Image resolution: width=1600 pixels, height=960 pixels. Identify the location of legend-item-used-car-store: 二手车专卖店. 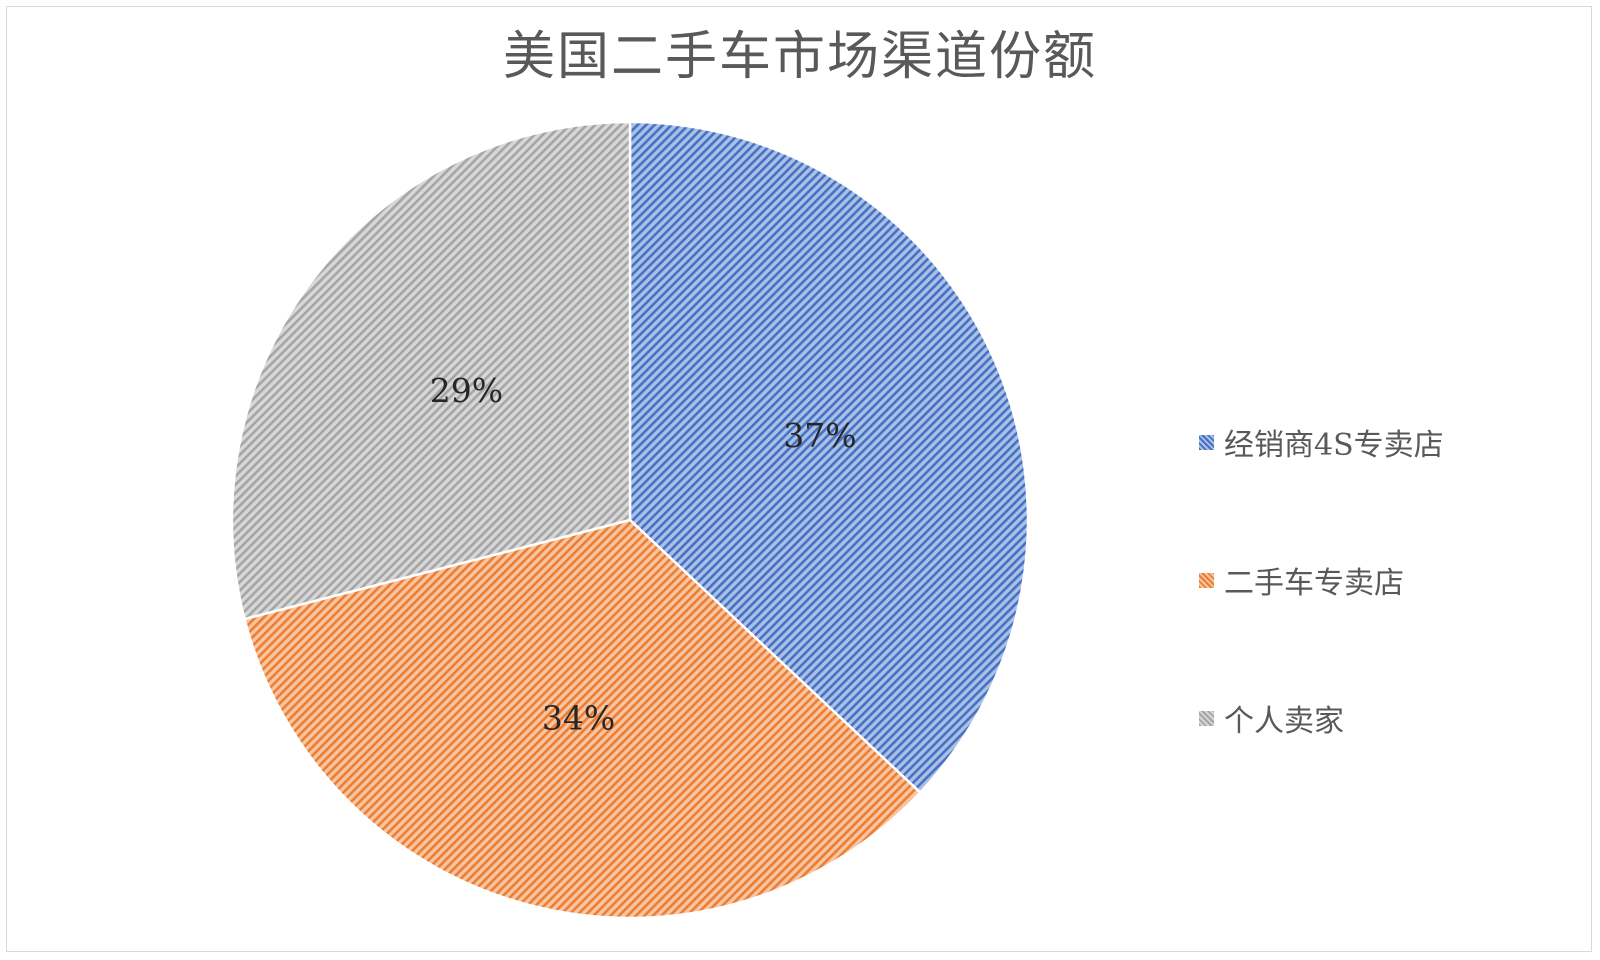
(1321, 580).